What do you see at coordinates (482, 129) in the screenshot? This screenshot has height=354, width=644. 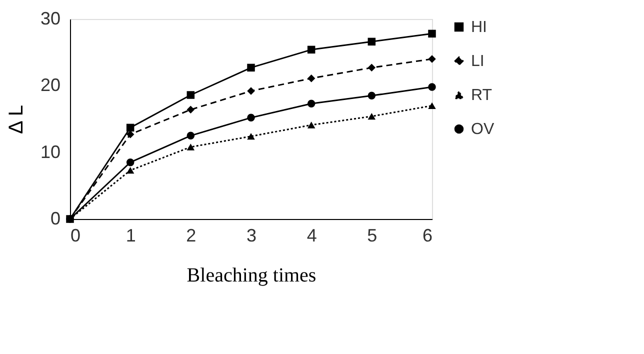 I see `legend-label: OV` at bounding box center [482, 129].